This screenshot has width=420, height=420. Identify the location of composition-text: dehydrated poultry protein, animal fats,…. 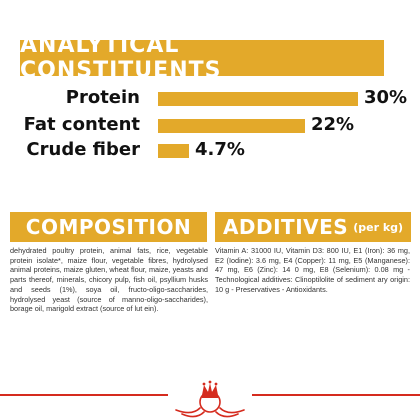
(109, 280).